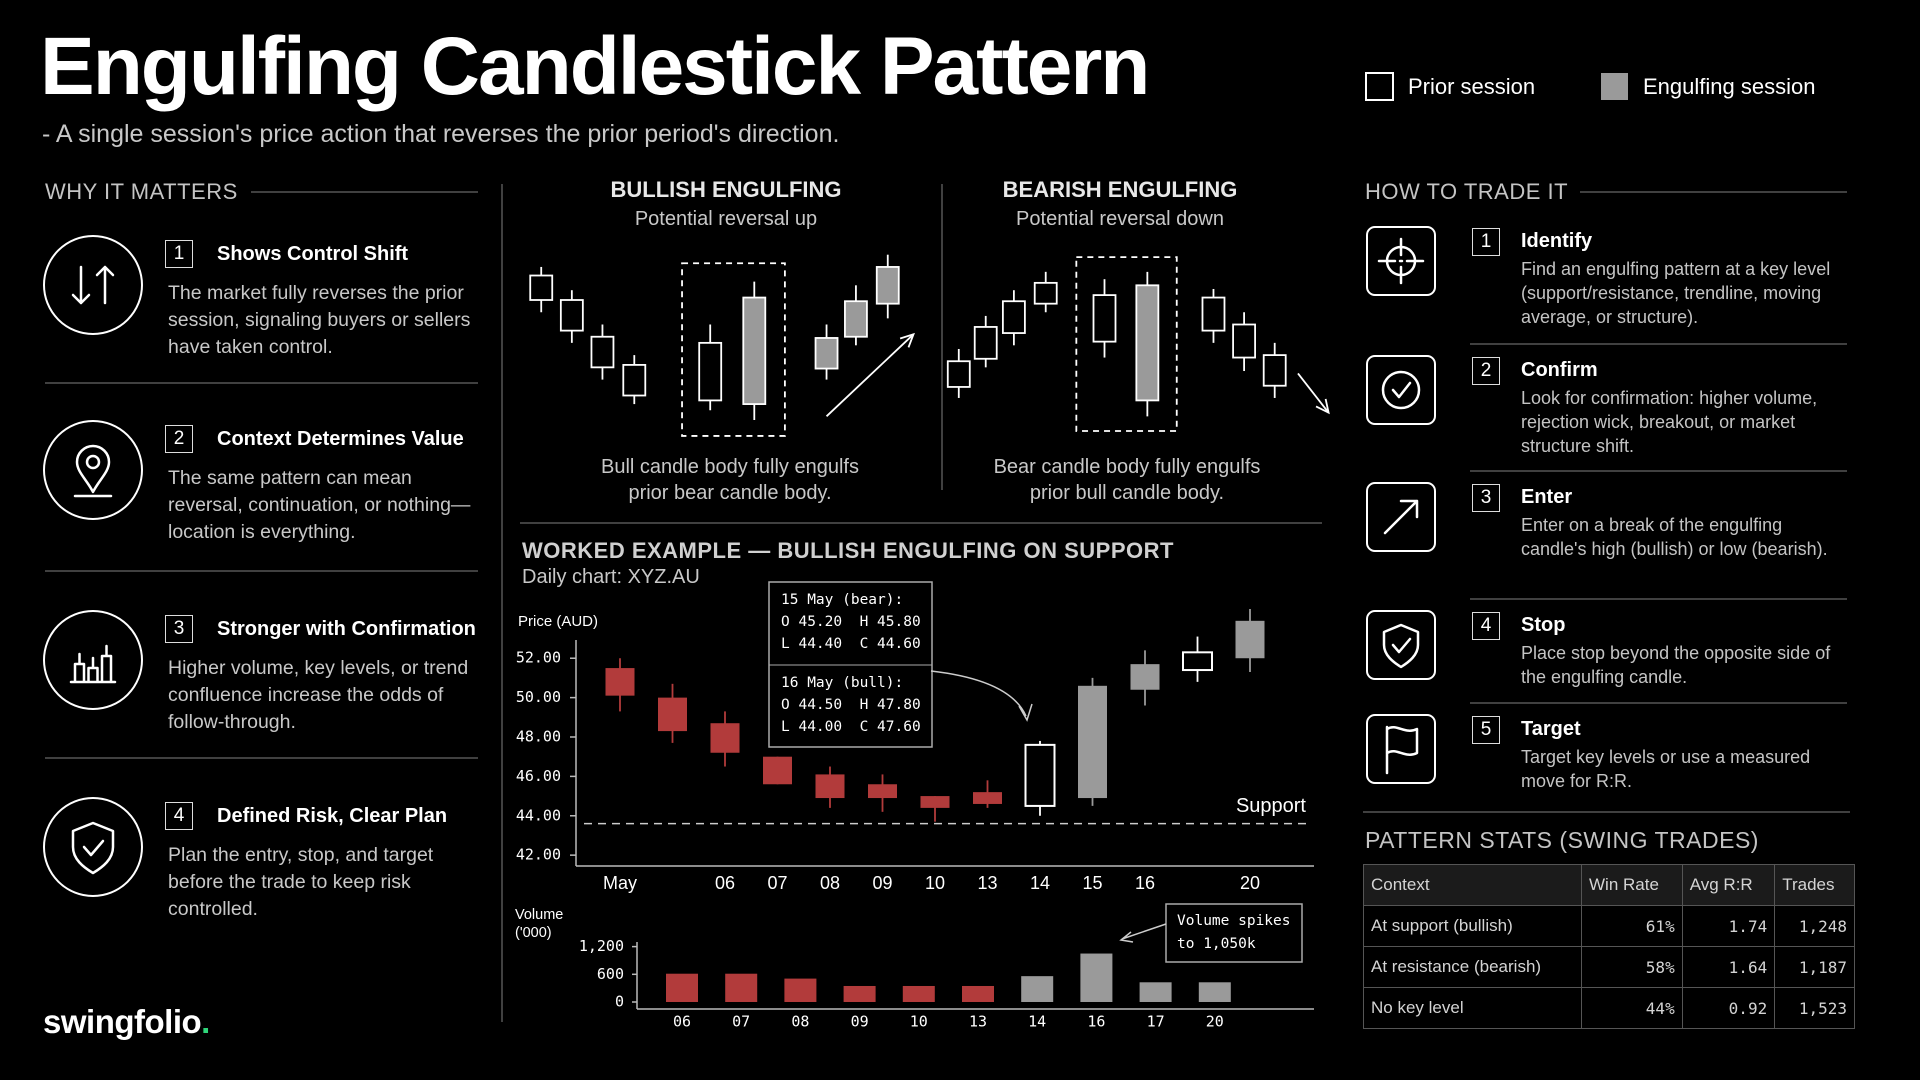 The image size is (1920, 1080). I want to click on x-tick-label: 08, so click(830, 883).